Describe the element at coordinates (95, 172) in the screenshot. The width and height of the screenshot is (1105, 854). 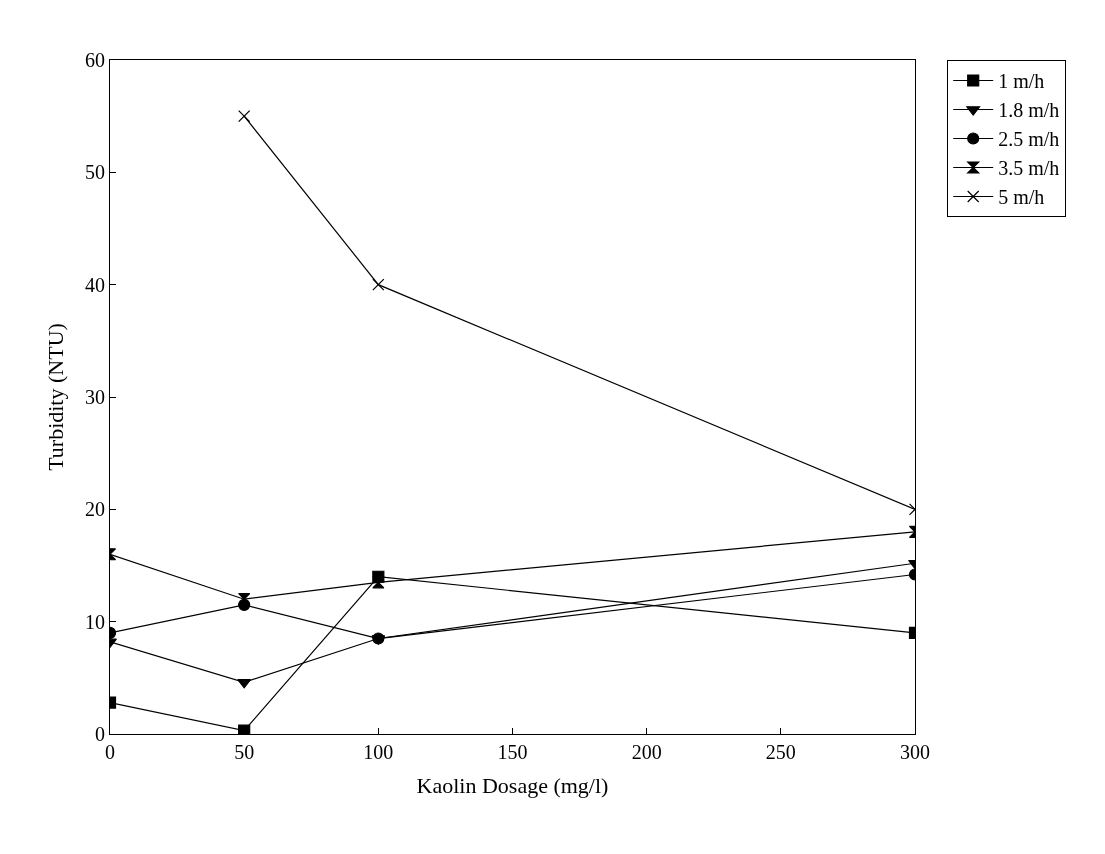
I see `y-tick-label: 50` at that location.